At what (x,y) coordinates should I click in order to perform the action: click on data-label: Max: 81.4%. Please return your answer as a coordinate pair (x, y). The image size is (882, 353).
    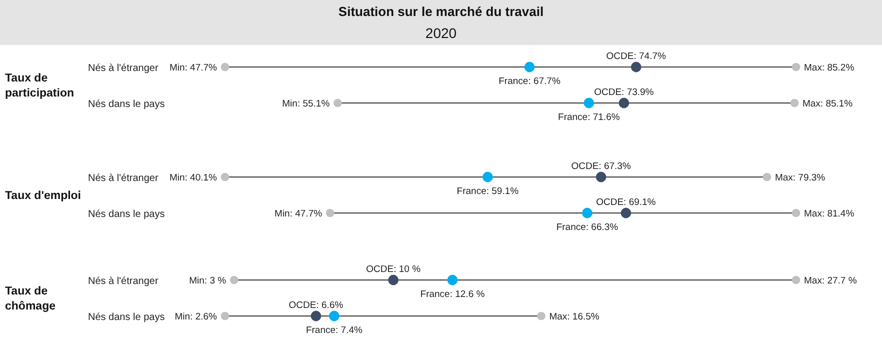
    Looking at the image, I should click on (829, 214).